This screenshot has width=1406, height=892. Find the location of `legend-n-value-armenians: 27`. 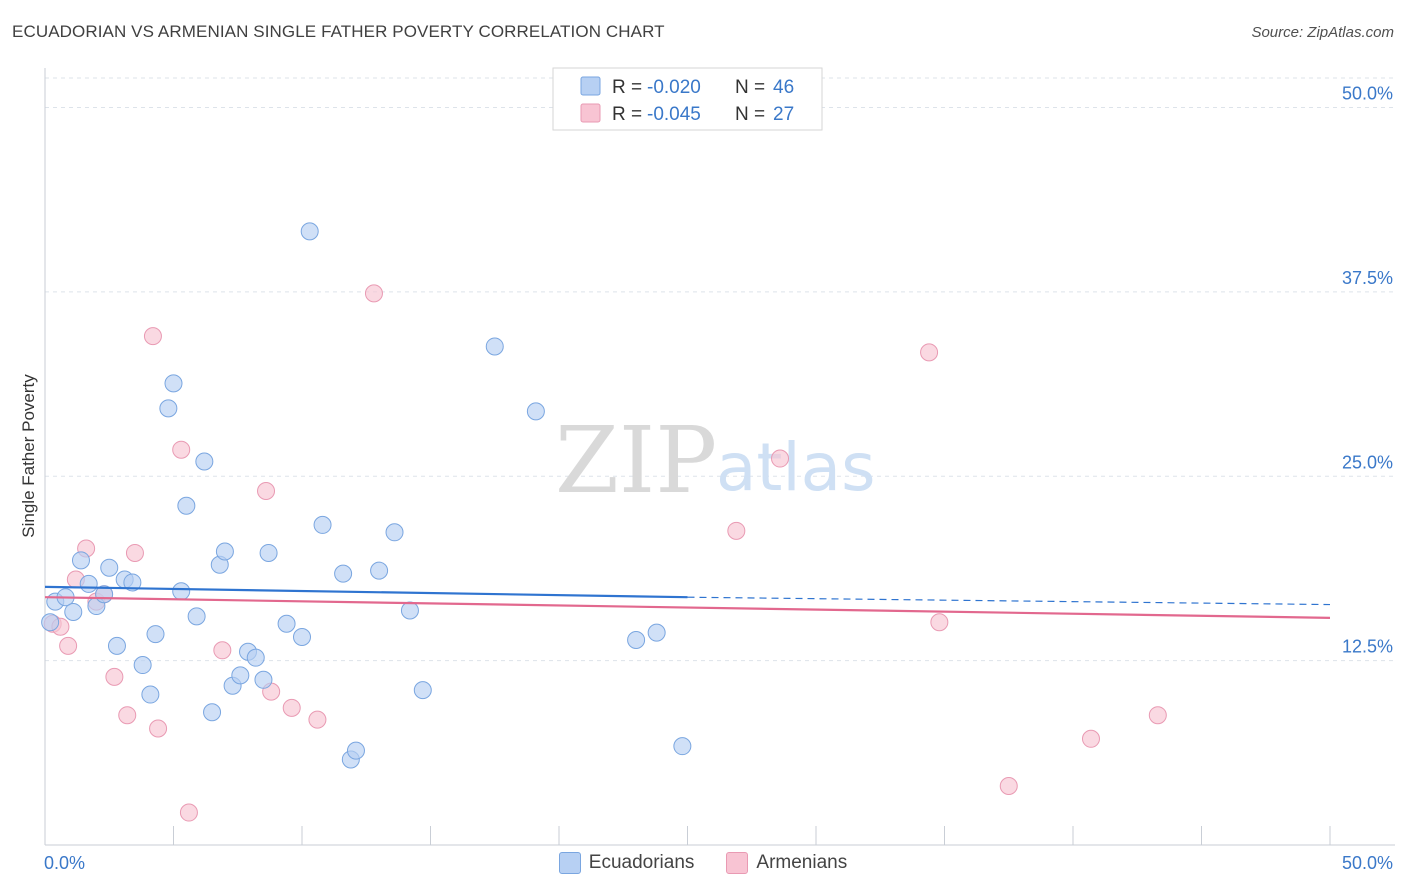

legend-n-value-armenians: 27 is located at coordinates (783, 114).